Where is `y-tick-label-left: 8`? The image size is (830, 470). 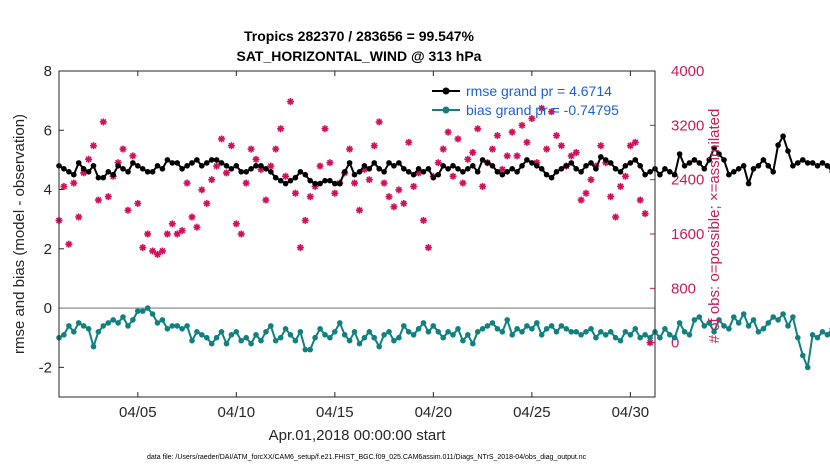 y-tick-label-left: 8 is located at coordinates (48, 71).